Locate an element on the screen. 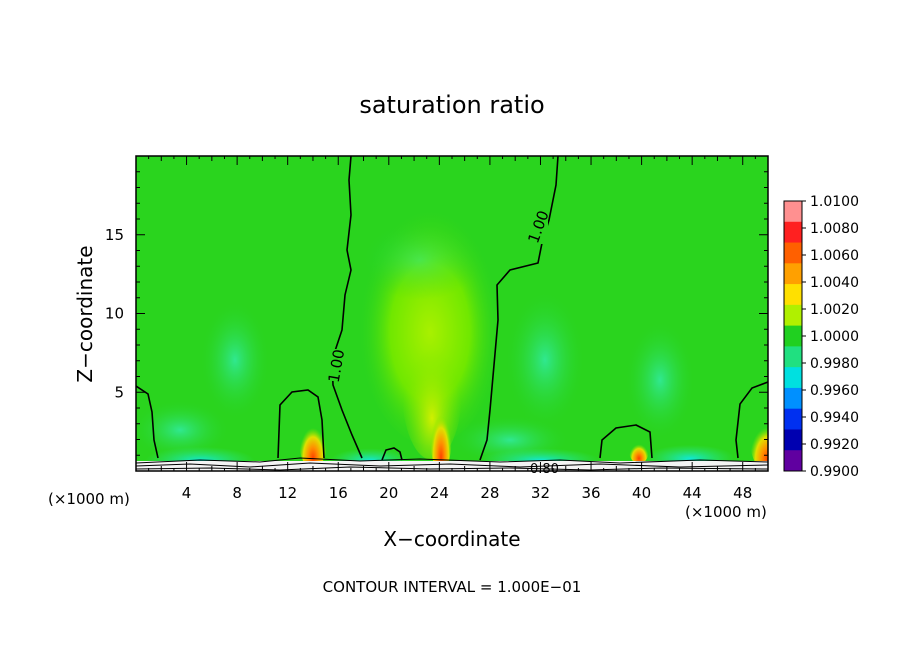  contour-interval-note: CONTOUR INTERVAL = 1.000E−01 is located at coordinates (452, 587).